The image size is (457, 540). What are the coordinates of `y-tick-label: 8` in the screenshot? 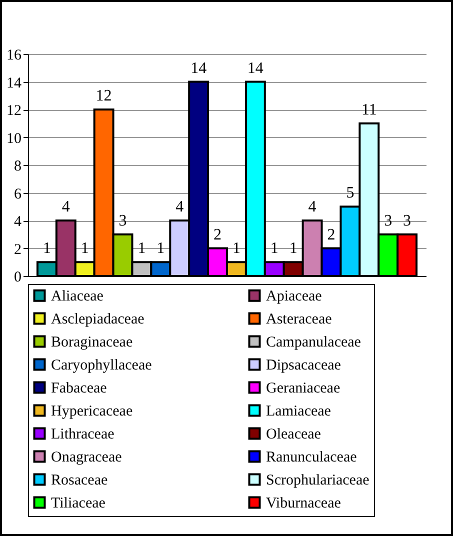 It's located at (18, 166).